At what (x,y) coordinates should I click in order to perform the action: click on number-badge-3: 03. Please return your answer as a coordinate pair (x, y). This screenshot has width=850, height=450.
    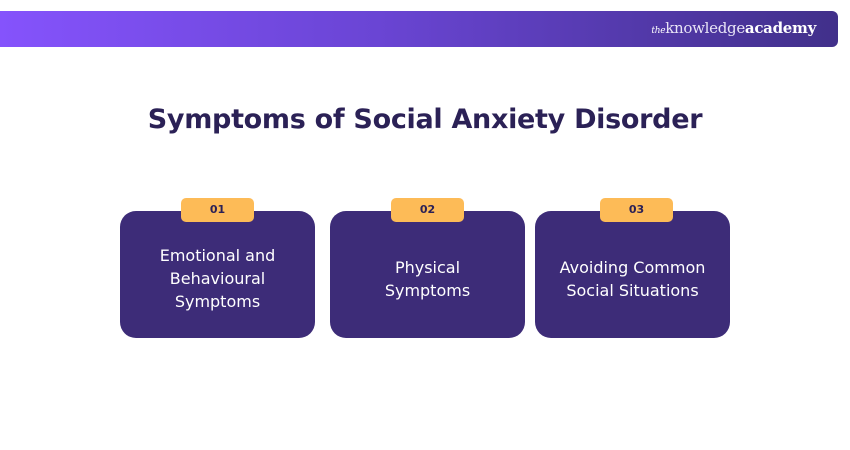
    Looking at the image, I should click on (636, 210).